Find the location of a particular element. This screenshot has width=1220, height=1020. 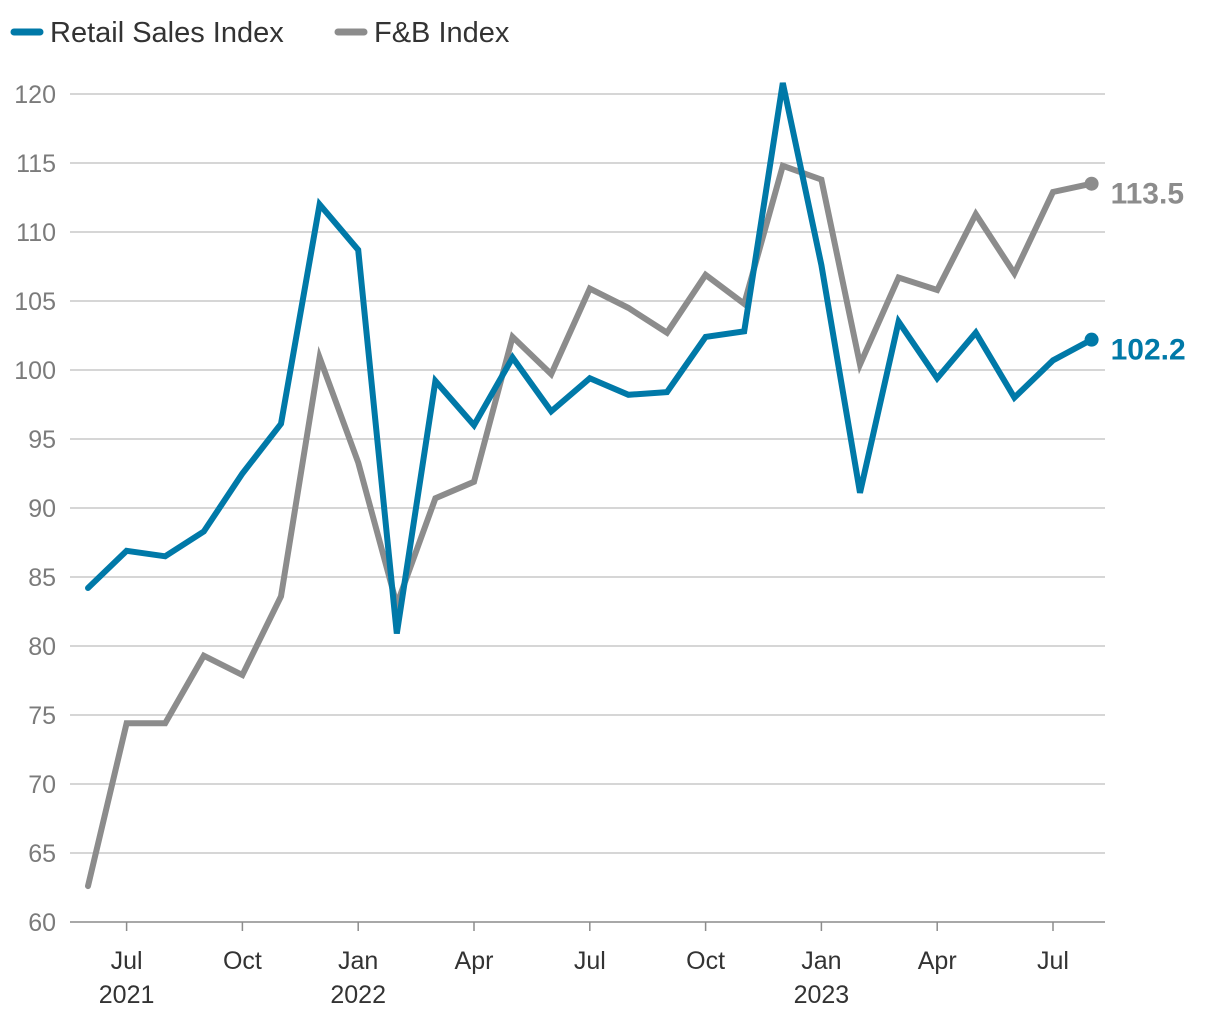

y-tick-label-120: 120 is located at coordinates (35, 95).